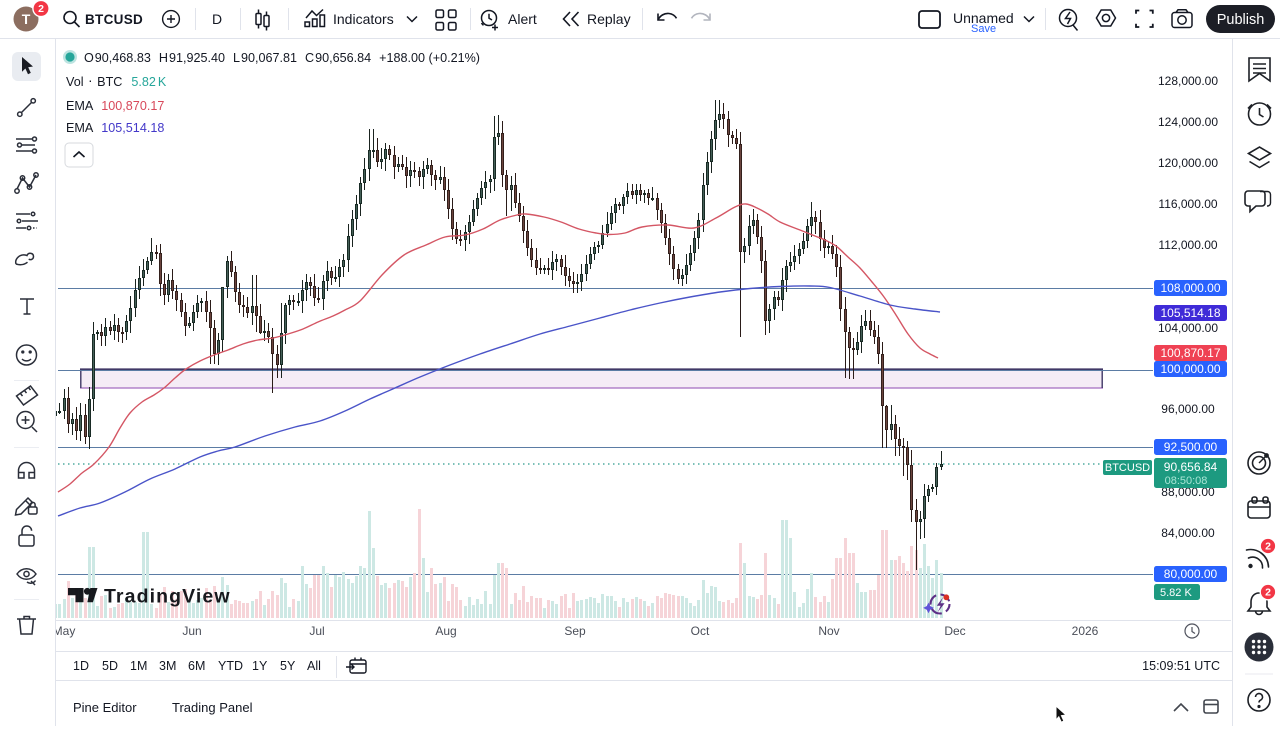 This screenshot has height=731, width=1280. What do you see at coordinates (1188, 122) in the screenshot?
I see `svg-text: 124,000.00` at bounding box center [1188, 122].